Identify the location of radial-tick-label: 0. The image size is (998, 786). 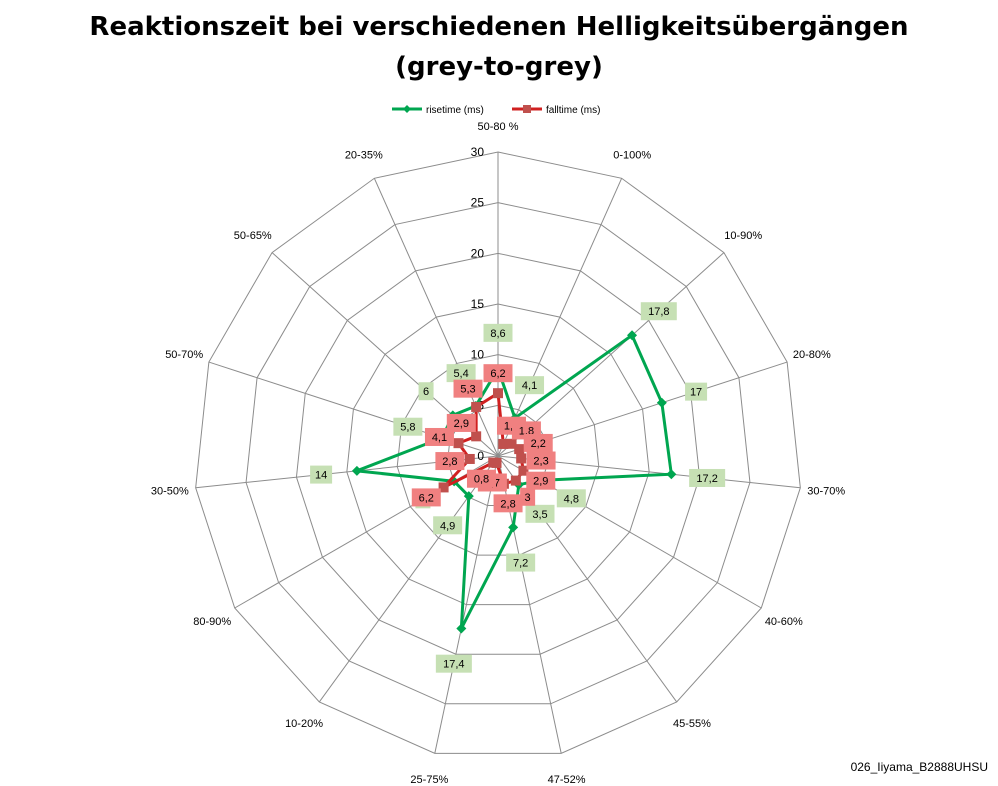
(480, 456).